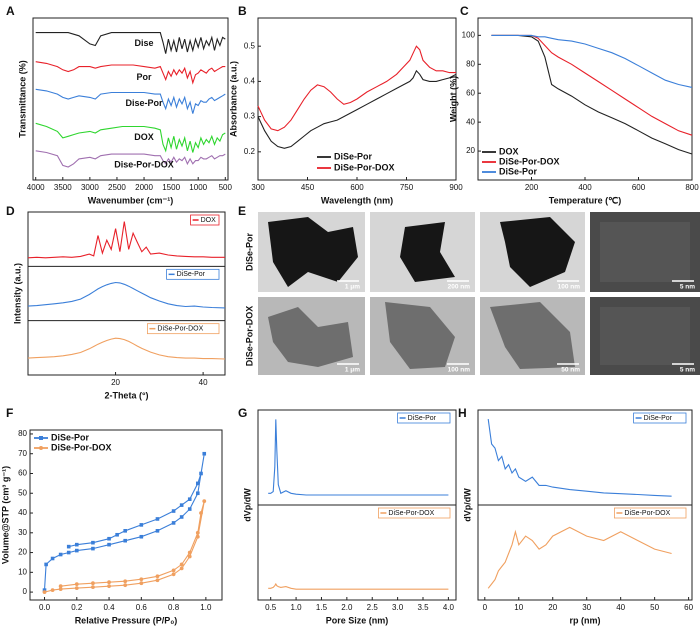 This screenshot has height=634, width=700. What do you see at coordinates (357, 187) in the screenshot?
I see `x-tick-label: 600` at bounding box center [357, 187].